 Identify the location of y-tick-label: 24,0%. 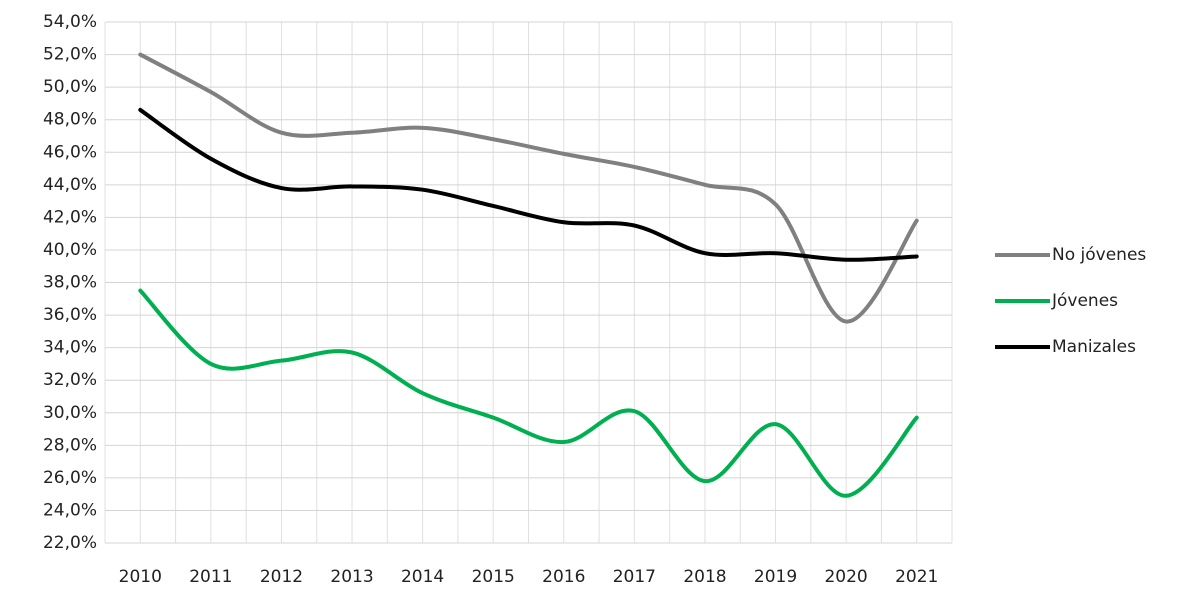
(70, 510).